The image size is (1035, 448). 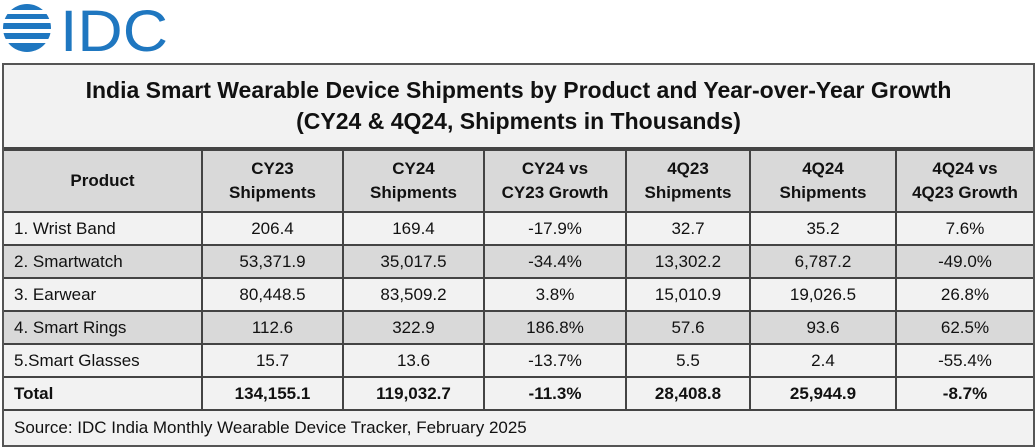 I want to click on column-header: 4Q24 vs 4Q23 Growth, so click(x=964, y=181).